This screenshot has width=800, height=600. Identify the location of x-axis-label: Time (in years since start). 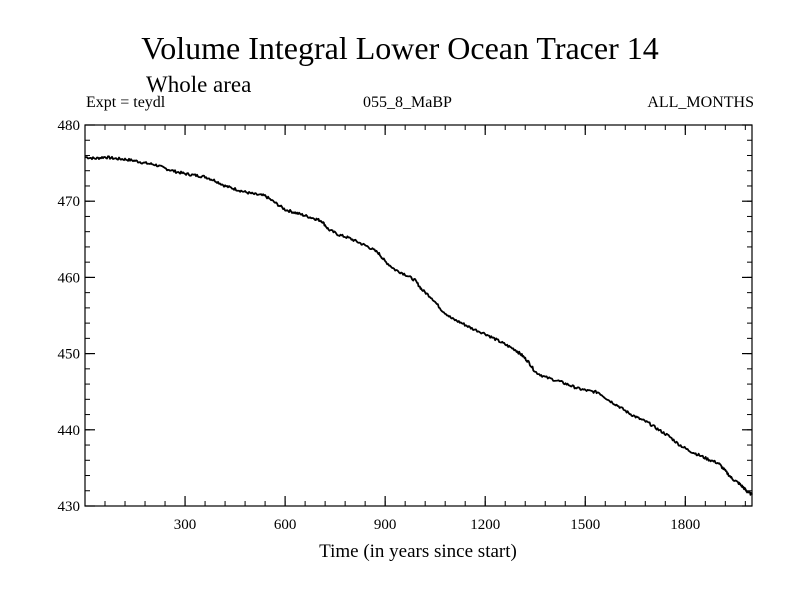
(418, 551).